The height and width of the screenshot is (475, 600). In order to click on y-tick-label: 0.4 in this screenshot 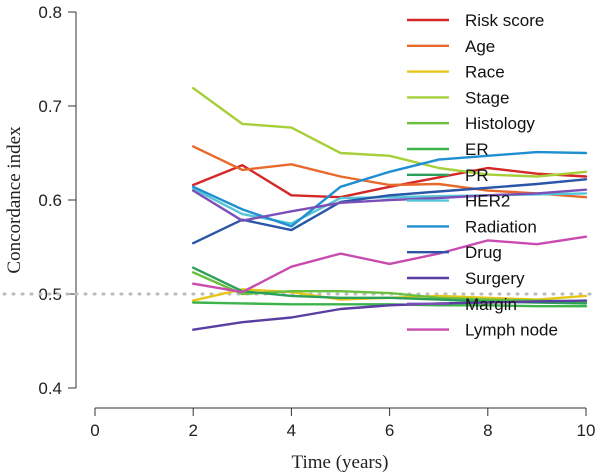, I will do `click(50, 388)`.